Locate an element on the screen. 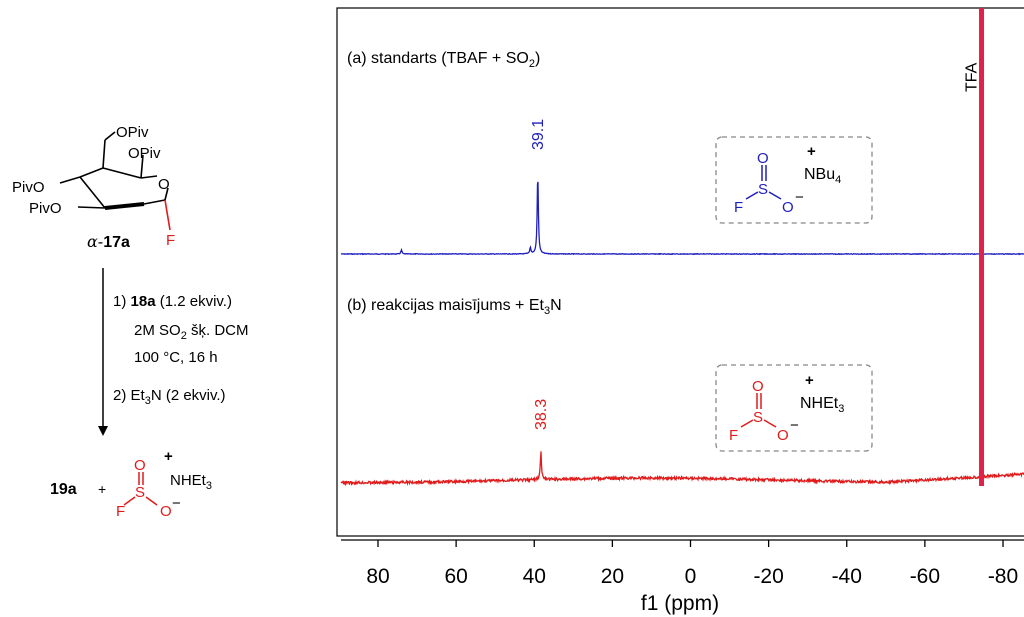  ring-oxygen-label: O is located at coordinates (164, 184).